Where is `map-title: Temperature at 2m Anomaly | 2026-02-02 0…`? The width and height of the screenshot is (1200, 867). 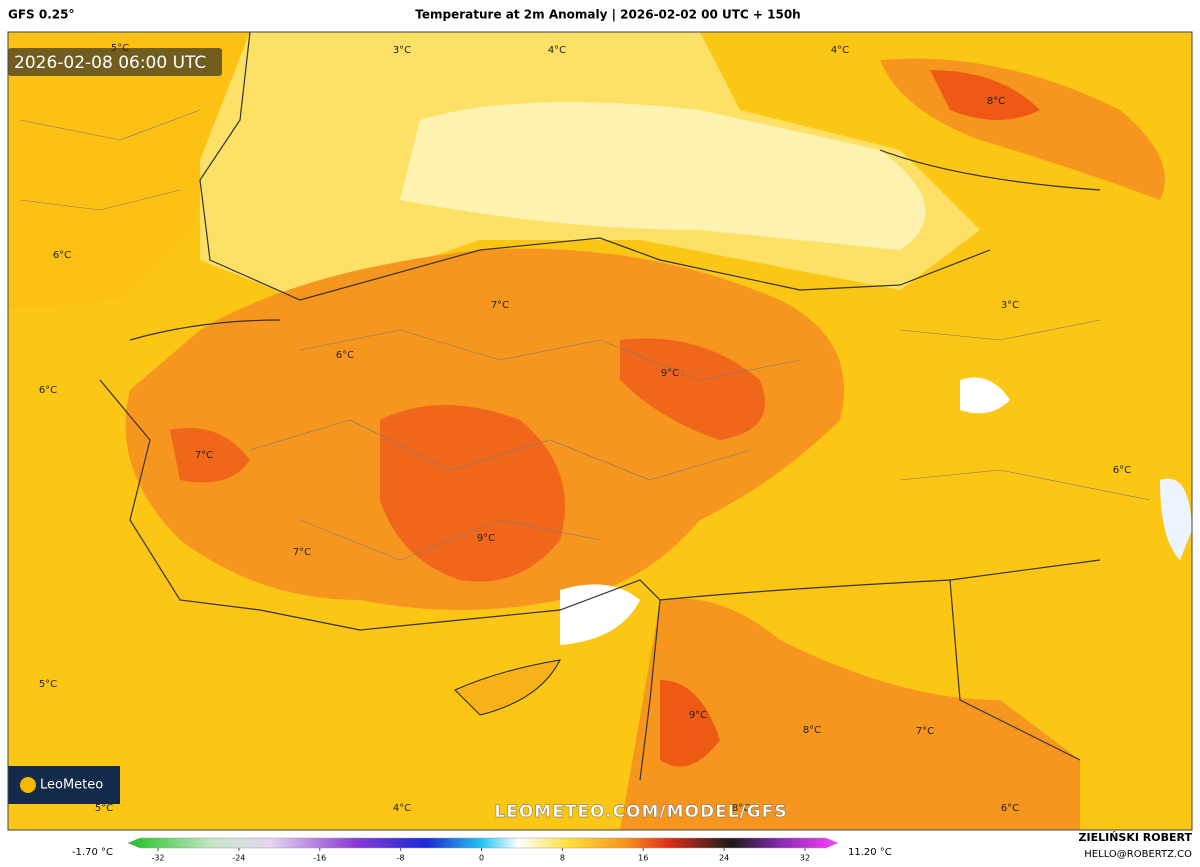 map-title: Temperature at 2m Anomaly | 2026-02-02 0… is located at coordinates (607, 15).